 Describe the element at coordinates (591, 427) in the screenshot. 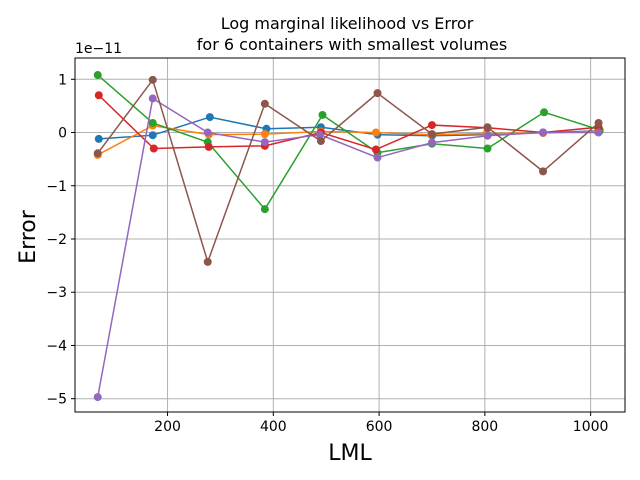

I see `x-tick-label: 1000` at that location.